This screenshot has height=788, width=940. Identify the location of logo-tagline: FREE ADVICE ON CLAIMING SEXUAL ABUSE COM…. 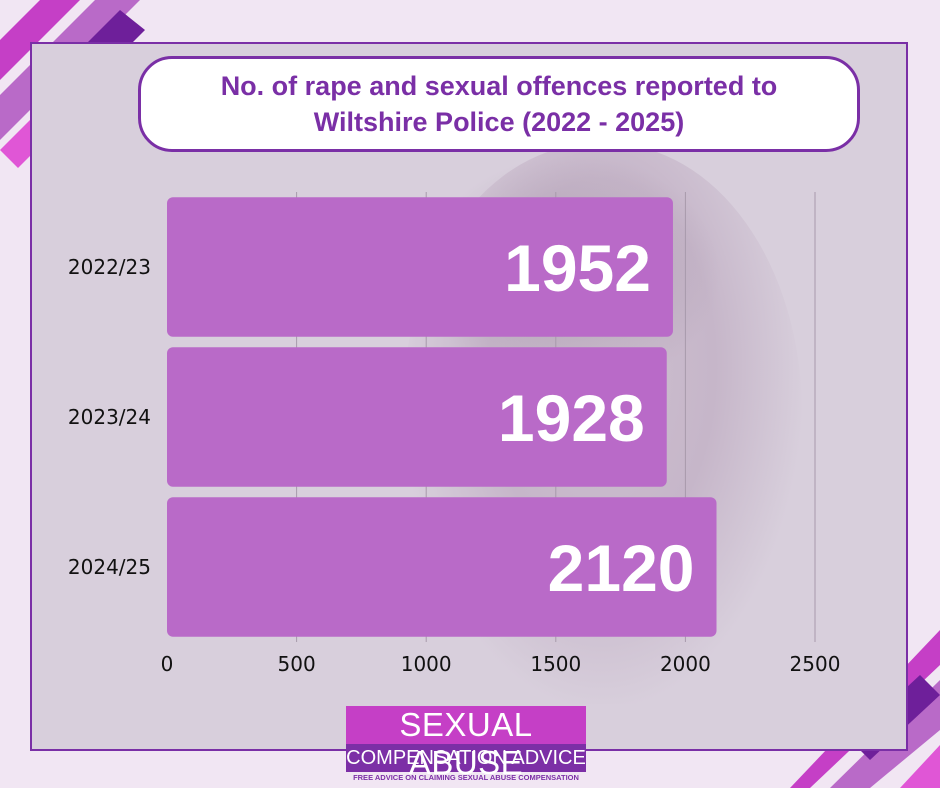
(466, 777).